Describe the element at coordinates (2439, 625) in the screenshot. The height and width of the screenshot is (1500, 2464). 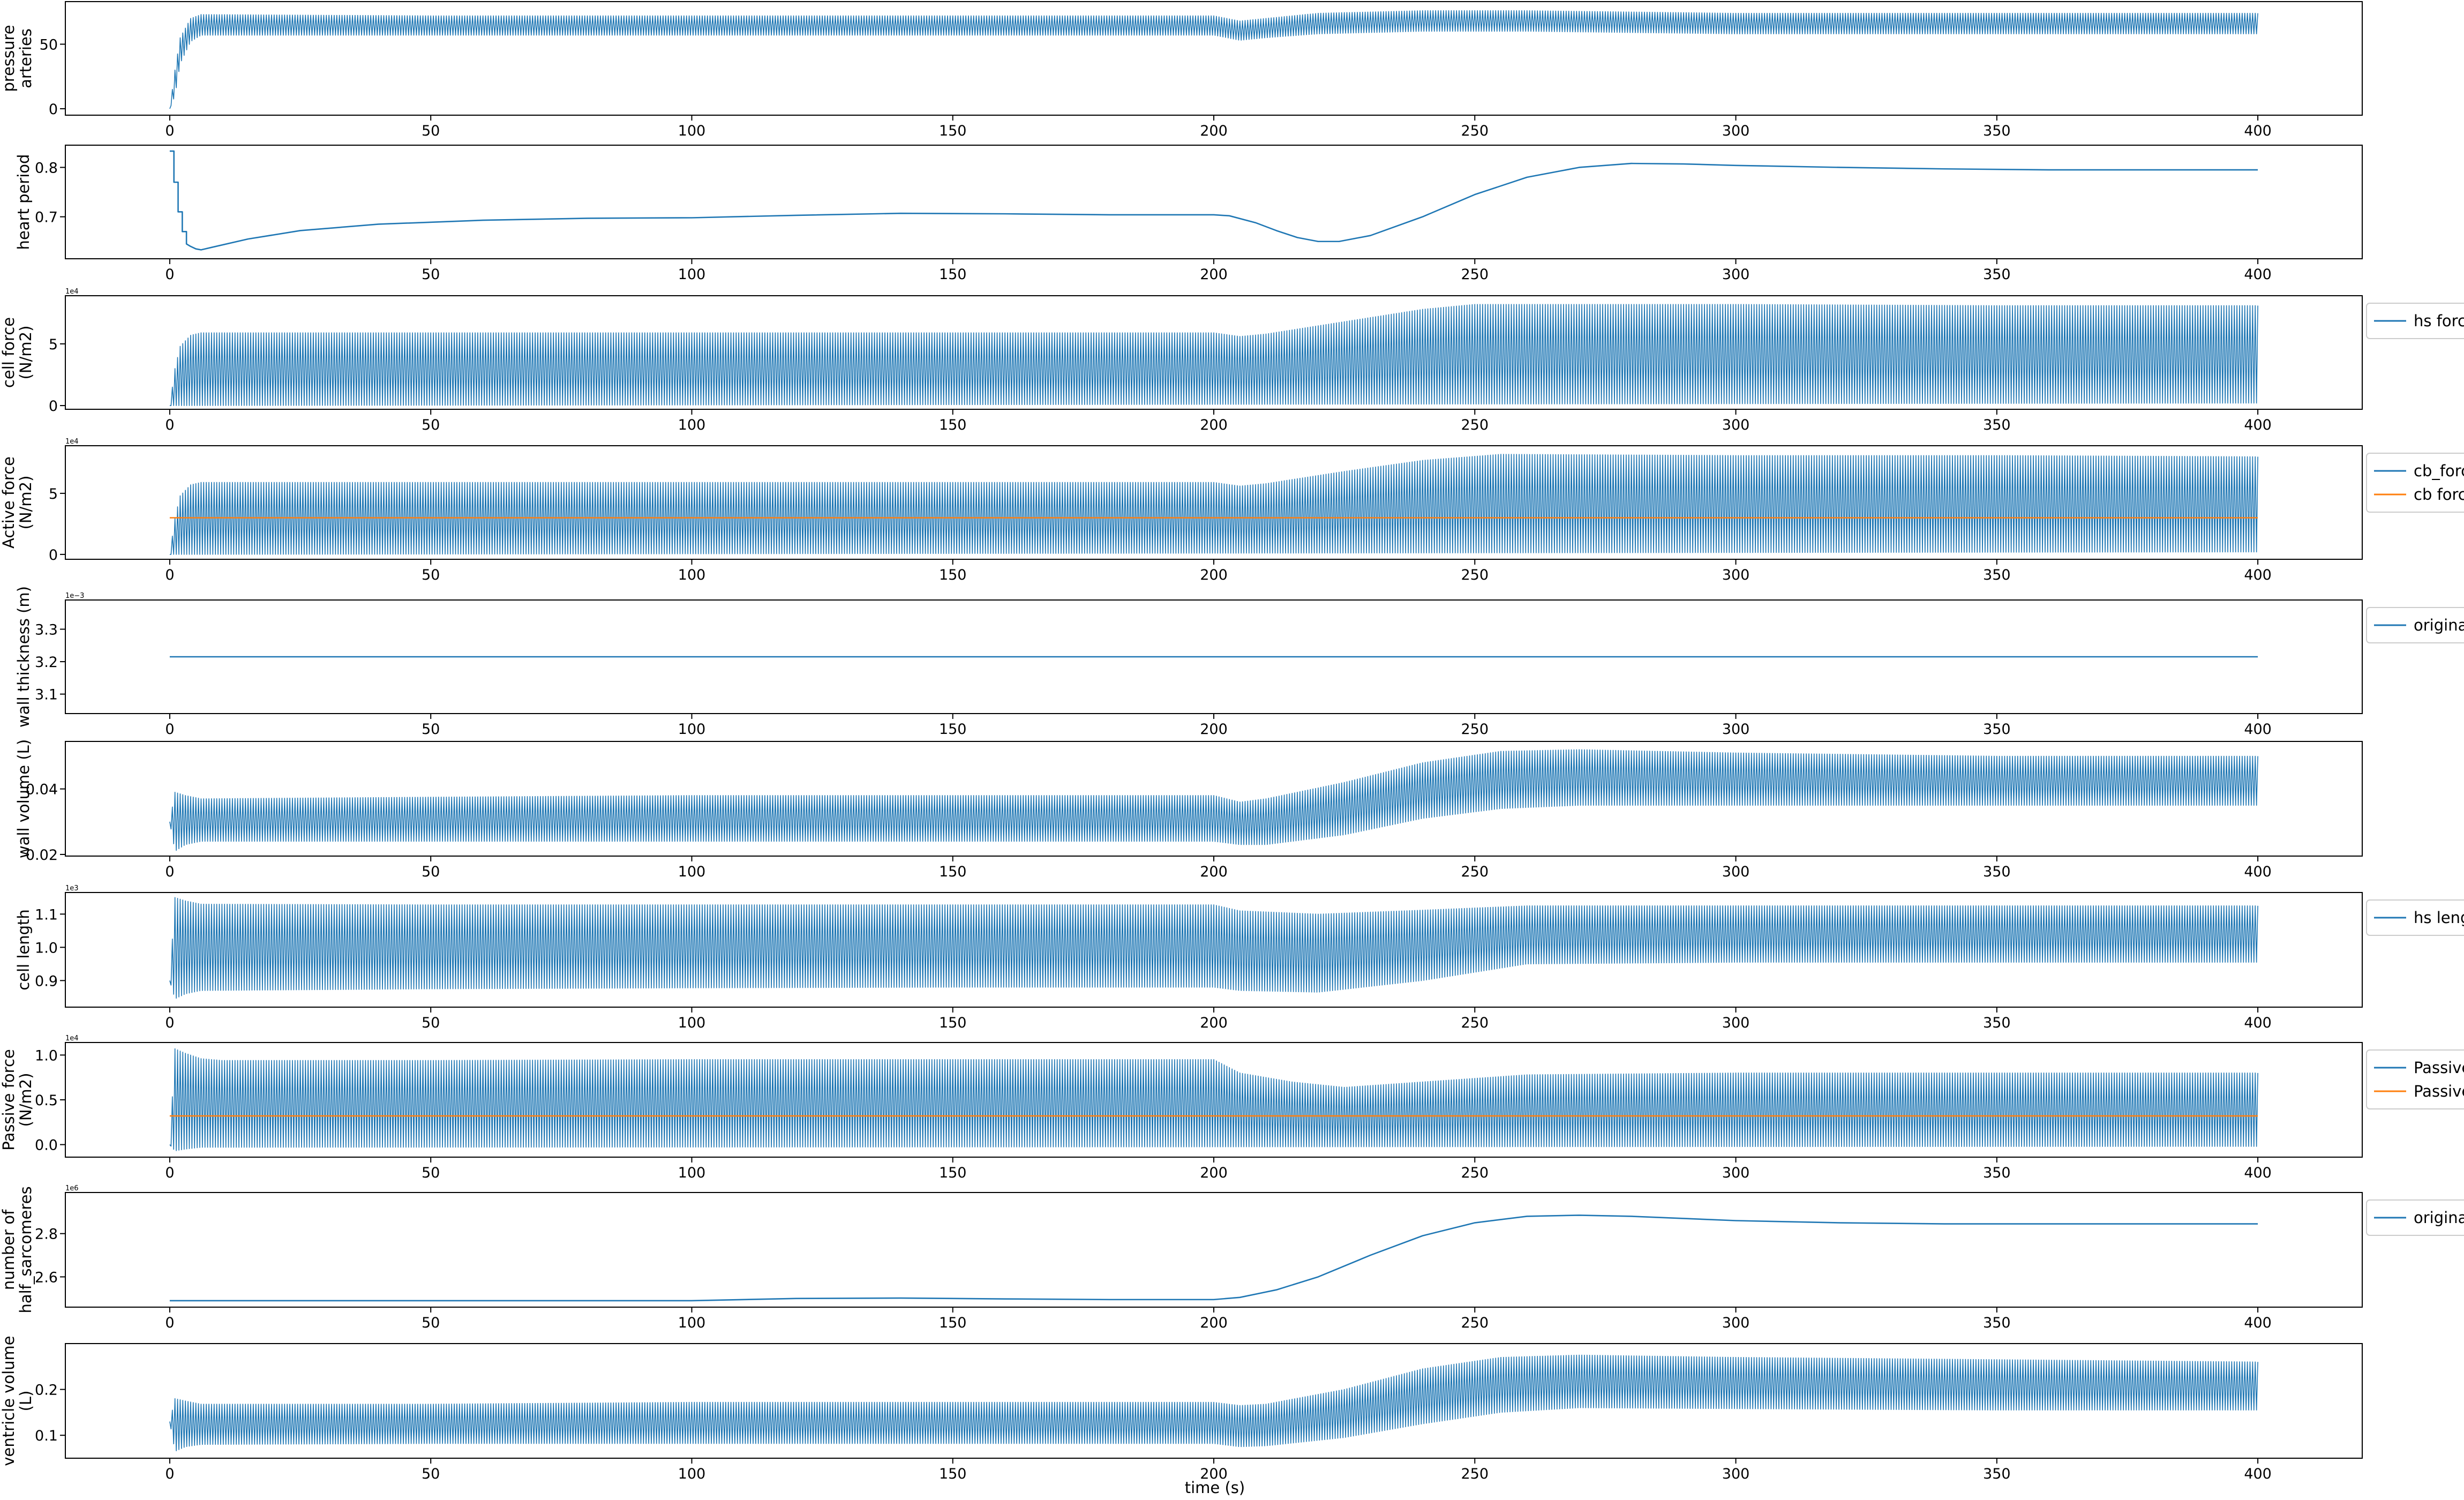
I see `legend-label-5-1: original` at that location.